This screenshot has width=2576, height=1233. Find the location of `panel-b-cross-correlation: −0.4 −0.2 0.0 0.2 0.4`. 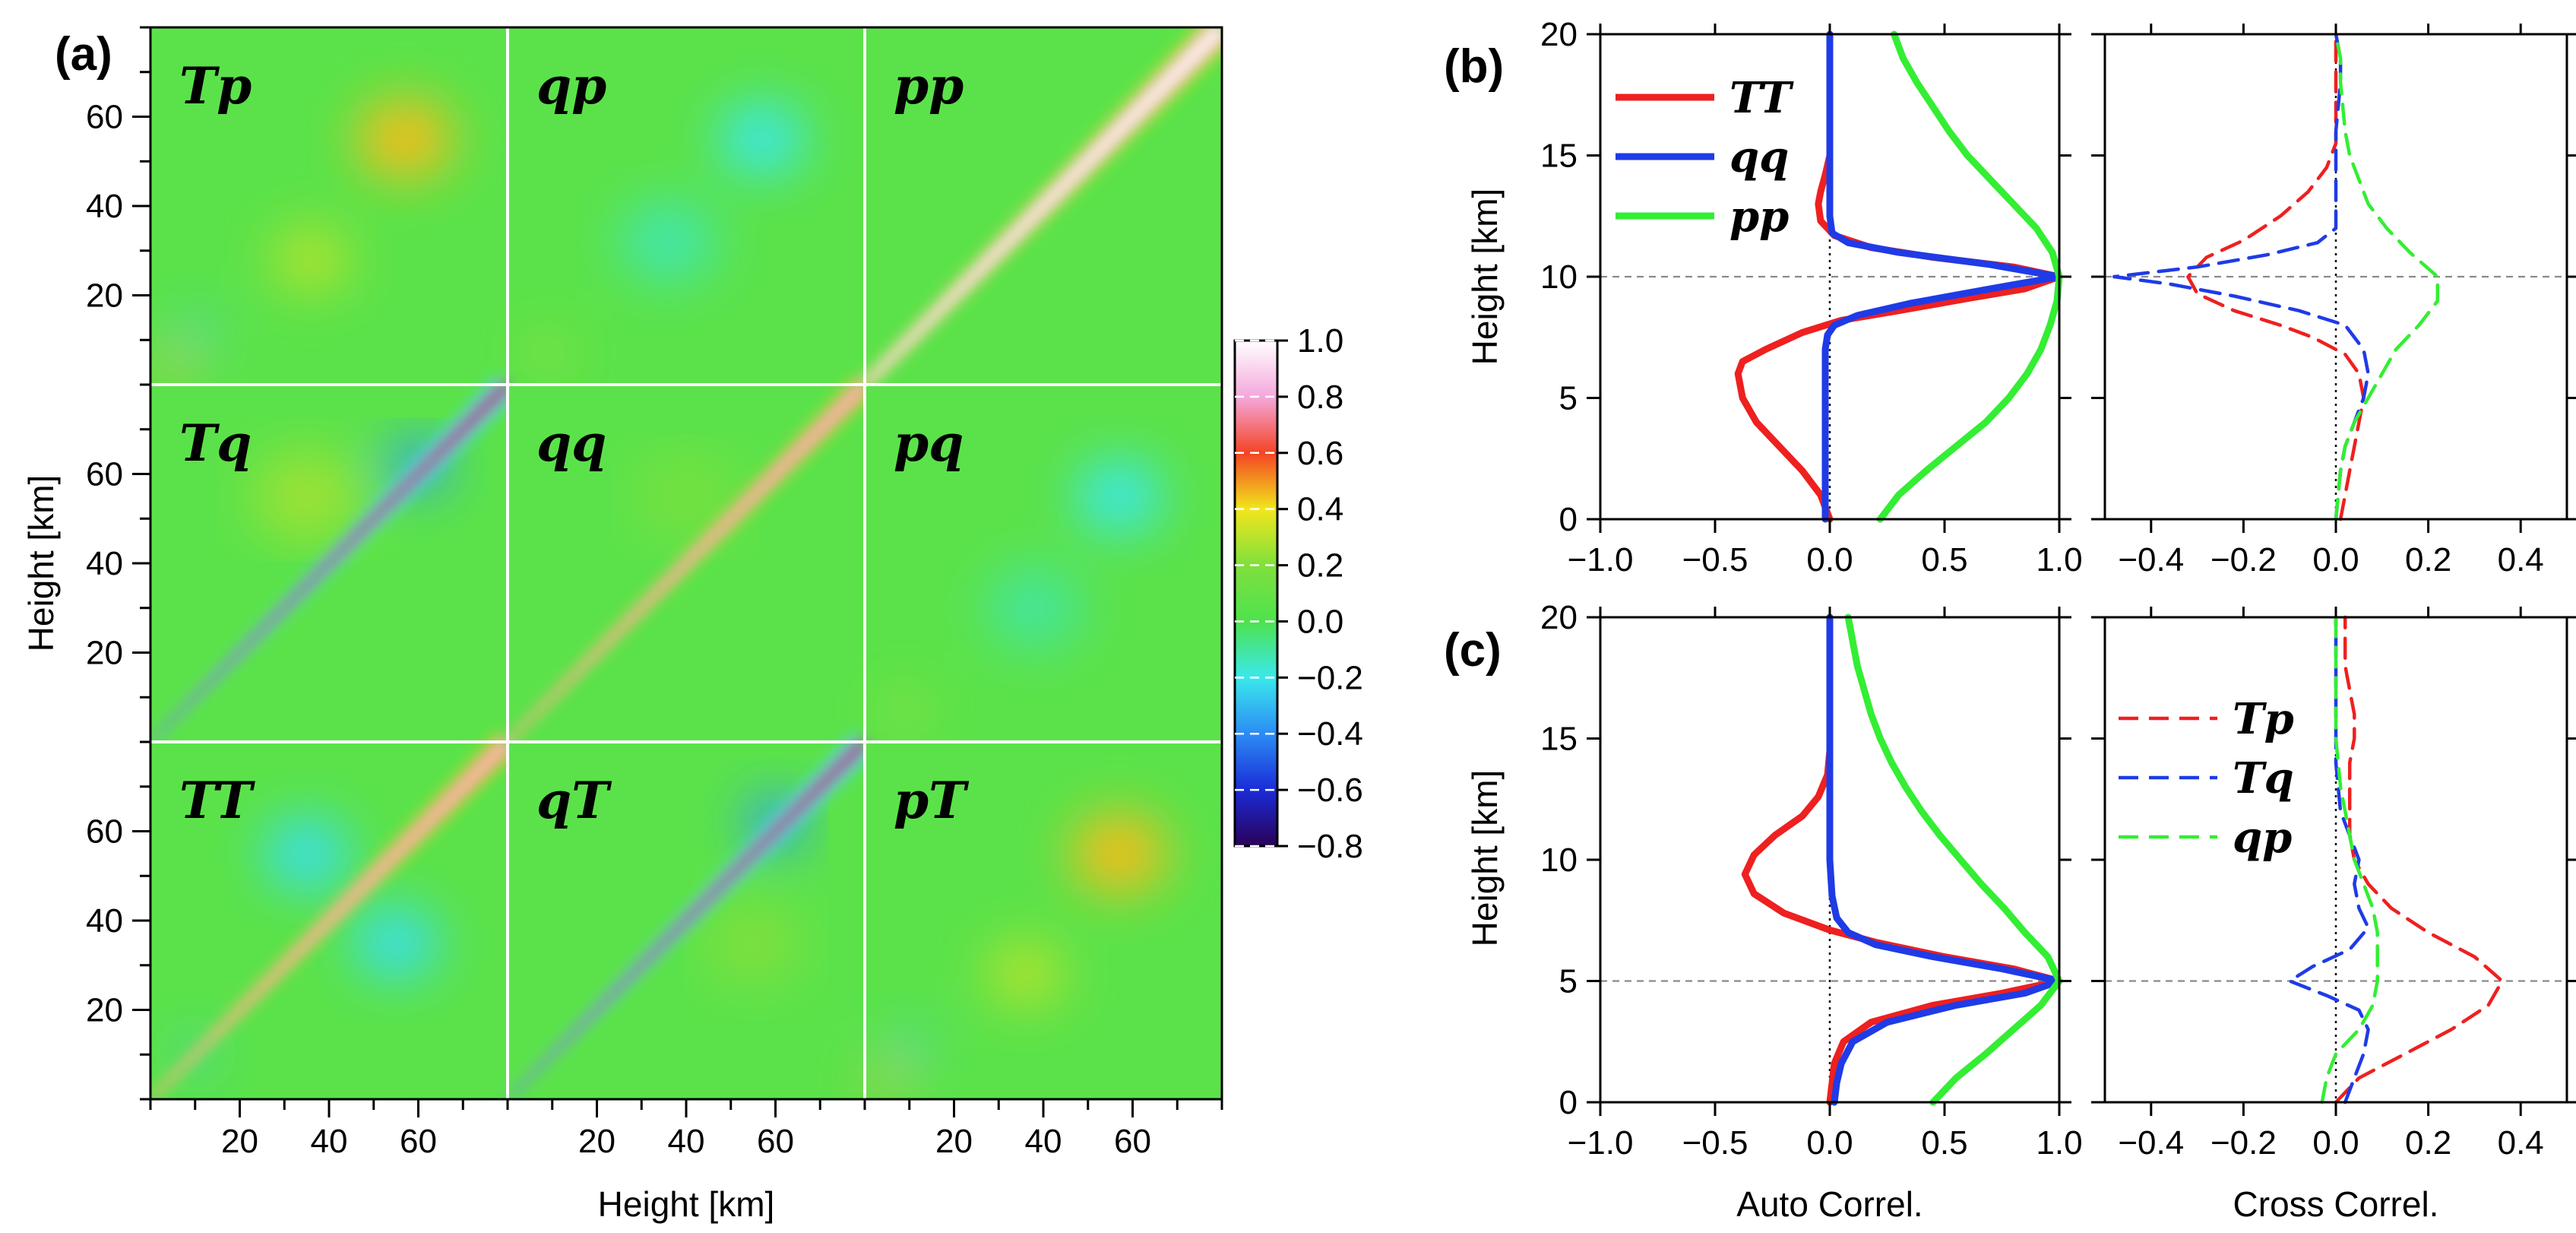

panel-b-cross-correlation: −0.4 −0.2 0.0 0.2 0.4 is located at coordinates (2333, 301).